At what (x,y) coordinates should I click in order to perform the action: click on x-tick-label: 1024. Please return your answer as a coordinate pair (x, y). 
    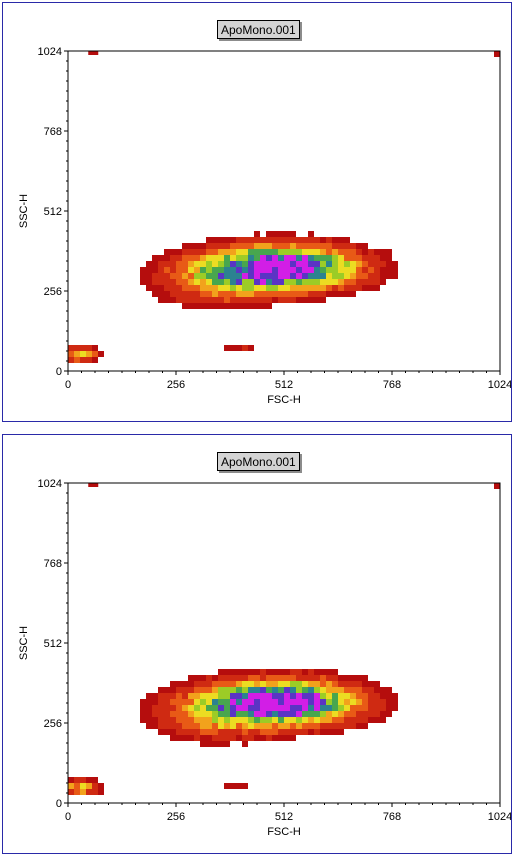
    Looking at the image, I should click on (499, 817).